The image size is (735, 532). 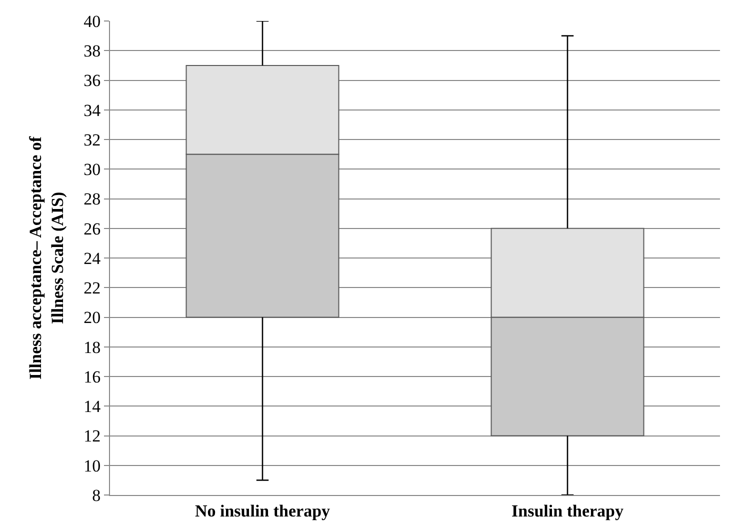 I want to click on y-axis-title: Illness acceptance– Acceptance of Illness Scale (AIS), so click(x=47, y=258).